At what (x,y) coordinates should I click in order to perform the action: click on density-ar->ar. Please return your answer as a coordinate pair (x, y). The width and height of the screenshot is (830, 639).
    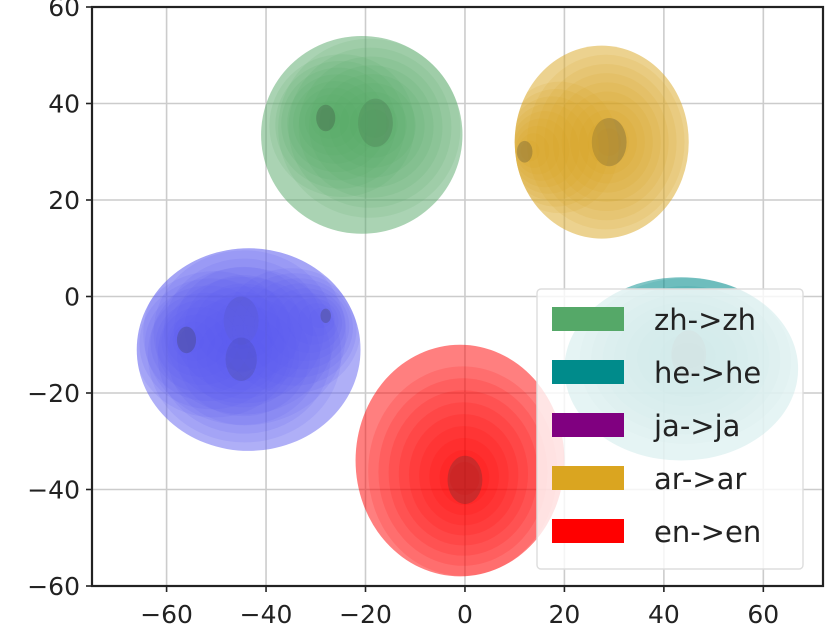
    Looking at the image, I should click on (601, 142).